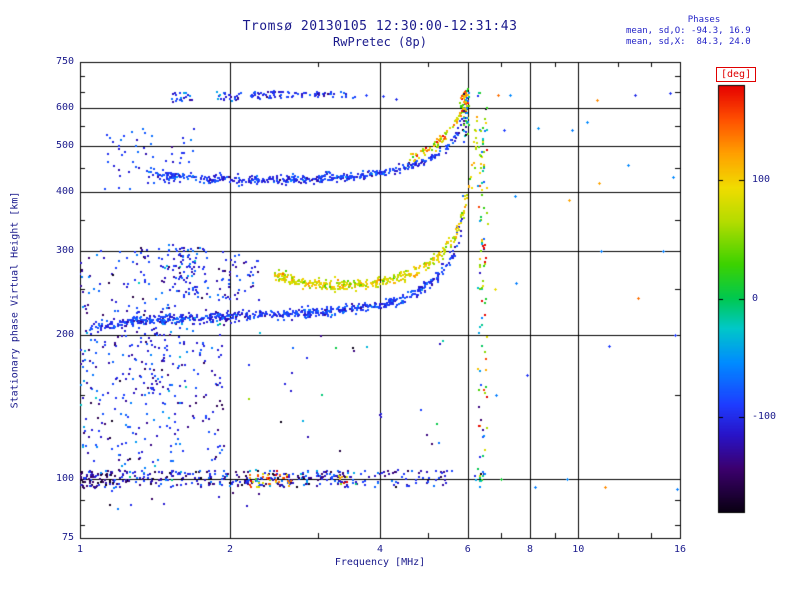  I want to click on x-axis-label: Frequency [MHz], so click(380, 562).